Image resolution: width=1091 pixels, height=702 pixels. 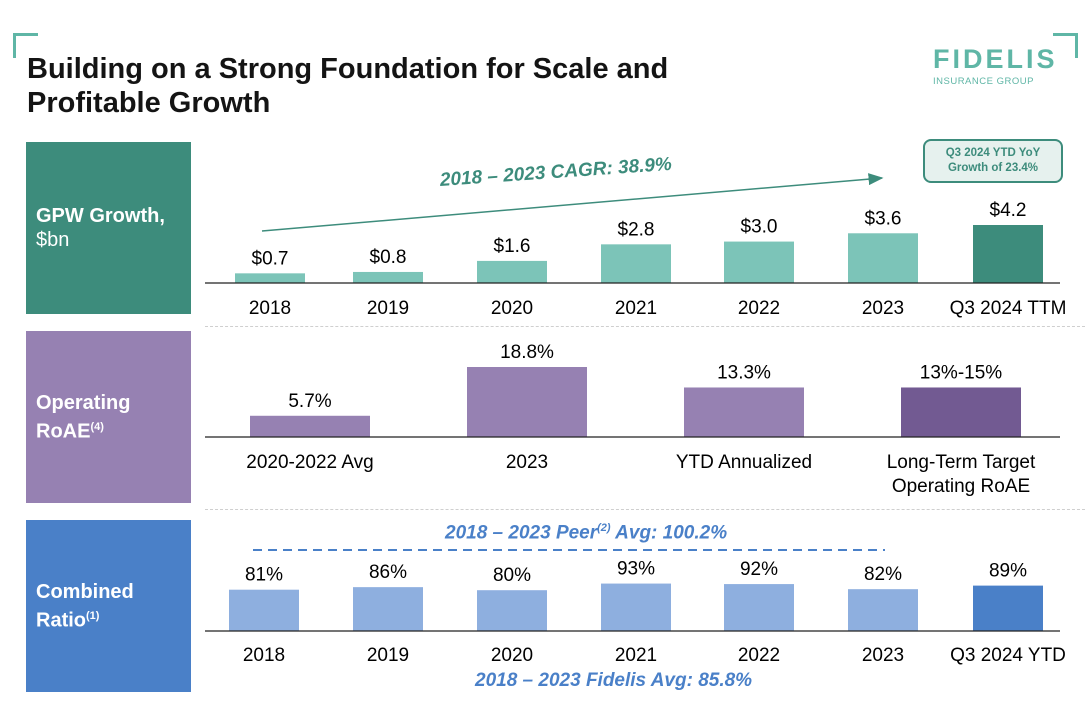 I want to click on cr-section-label: Combined Ratio(1), so click(x=108, y=606).